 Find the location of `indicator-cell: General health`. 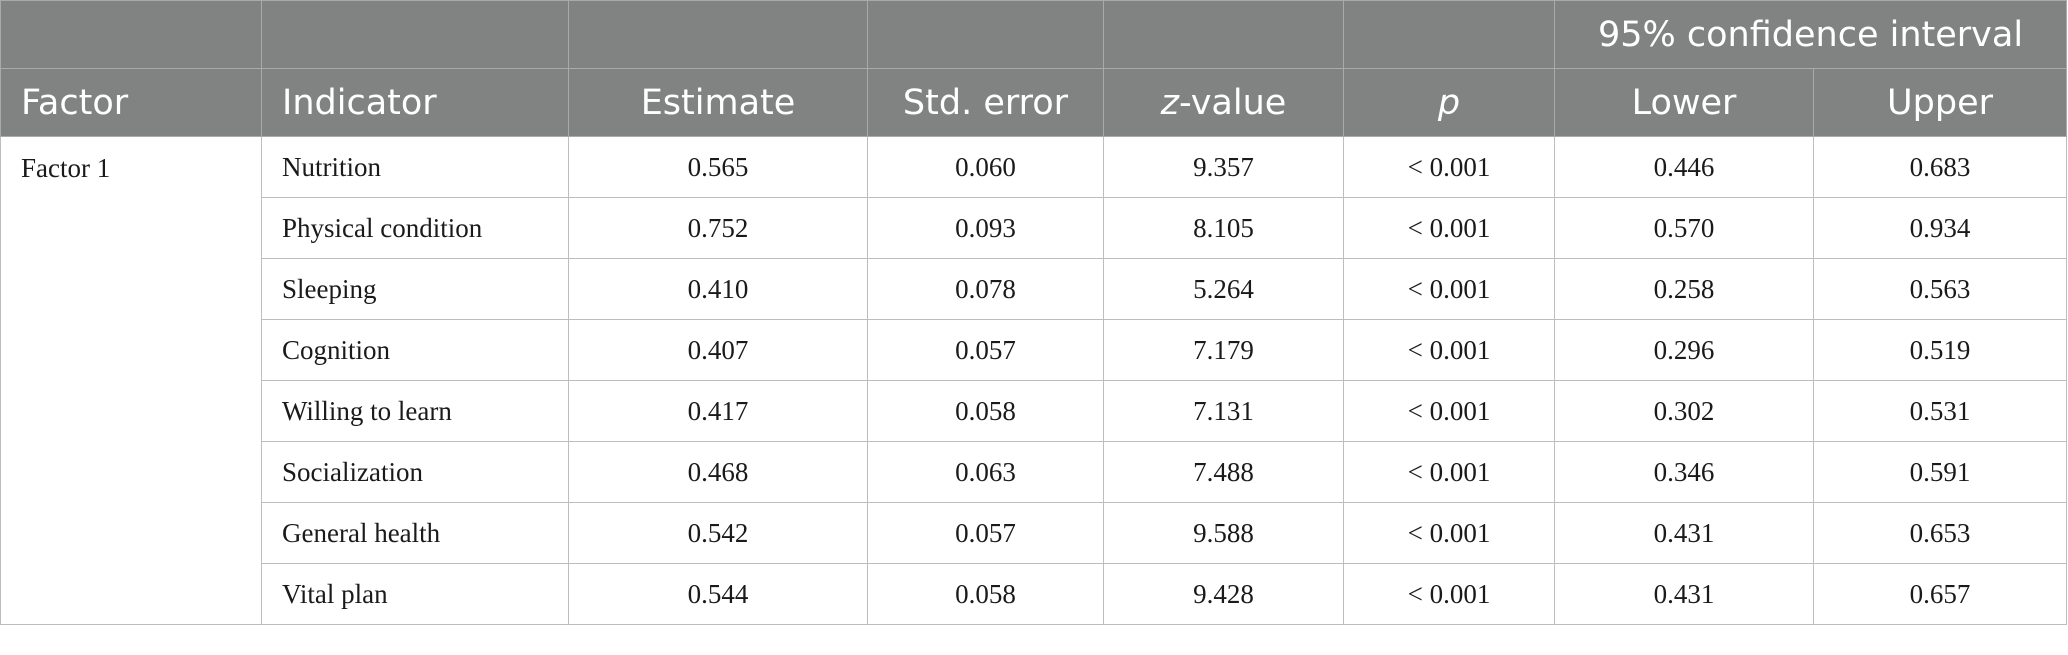

indicator-cell: General health is located at coordinates (415, 533).